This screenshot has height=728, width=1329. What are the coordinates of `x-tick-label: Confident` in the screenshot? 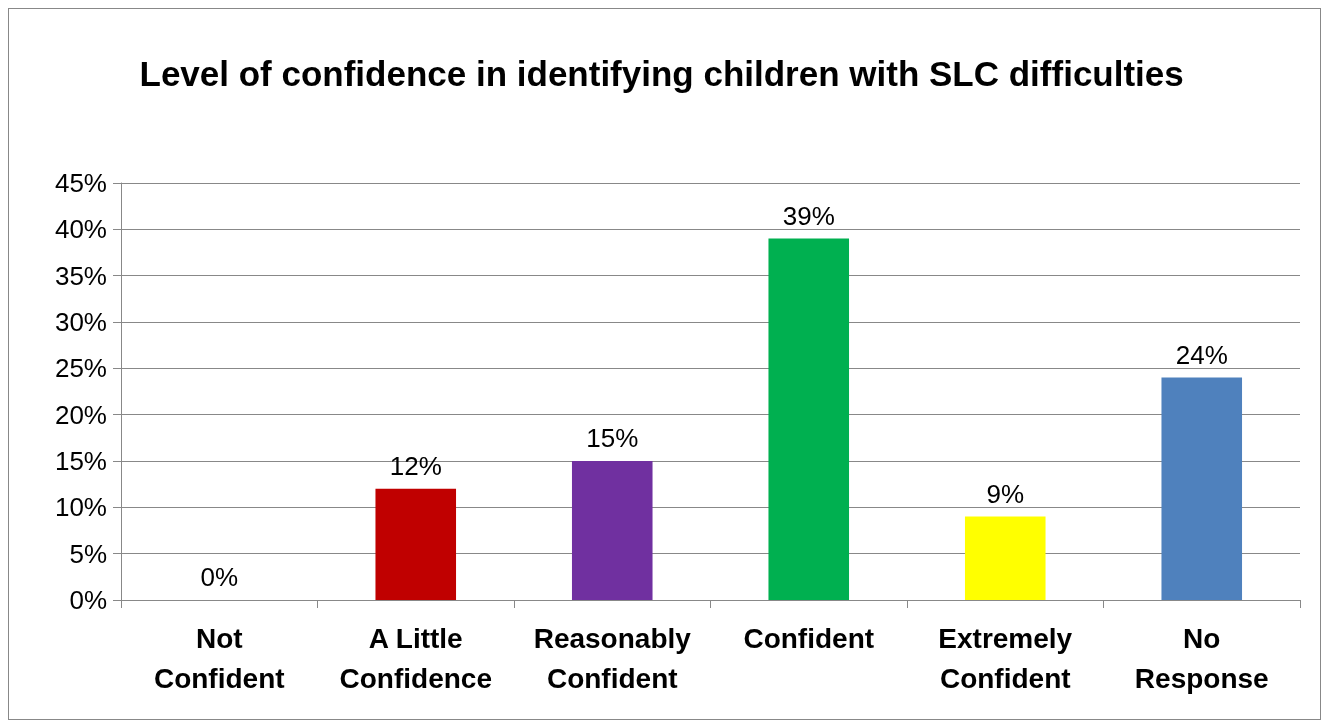 It's located at (809, 638).